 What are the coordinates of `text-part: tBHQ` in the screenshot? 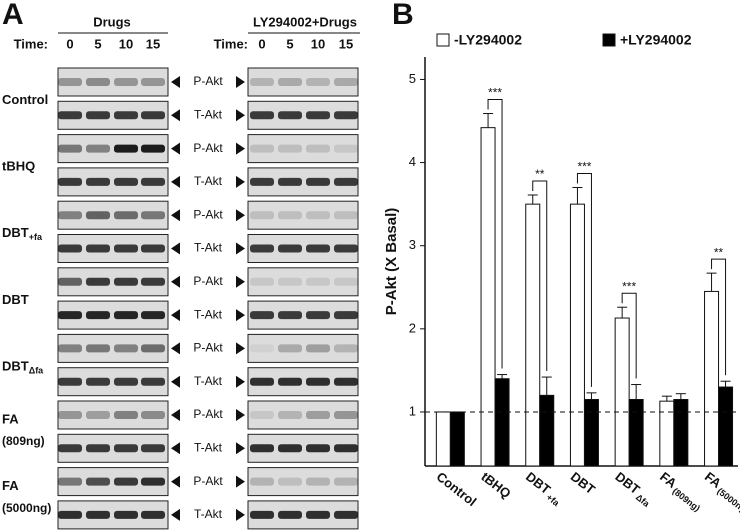 It's located at (18, 166).